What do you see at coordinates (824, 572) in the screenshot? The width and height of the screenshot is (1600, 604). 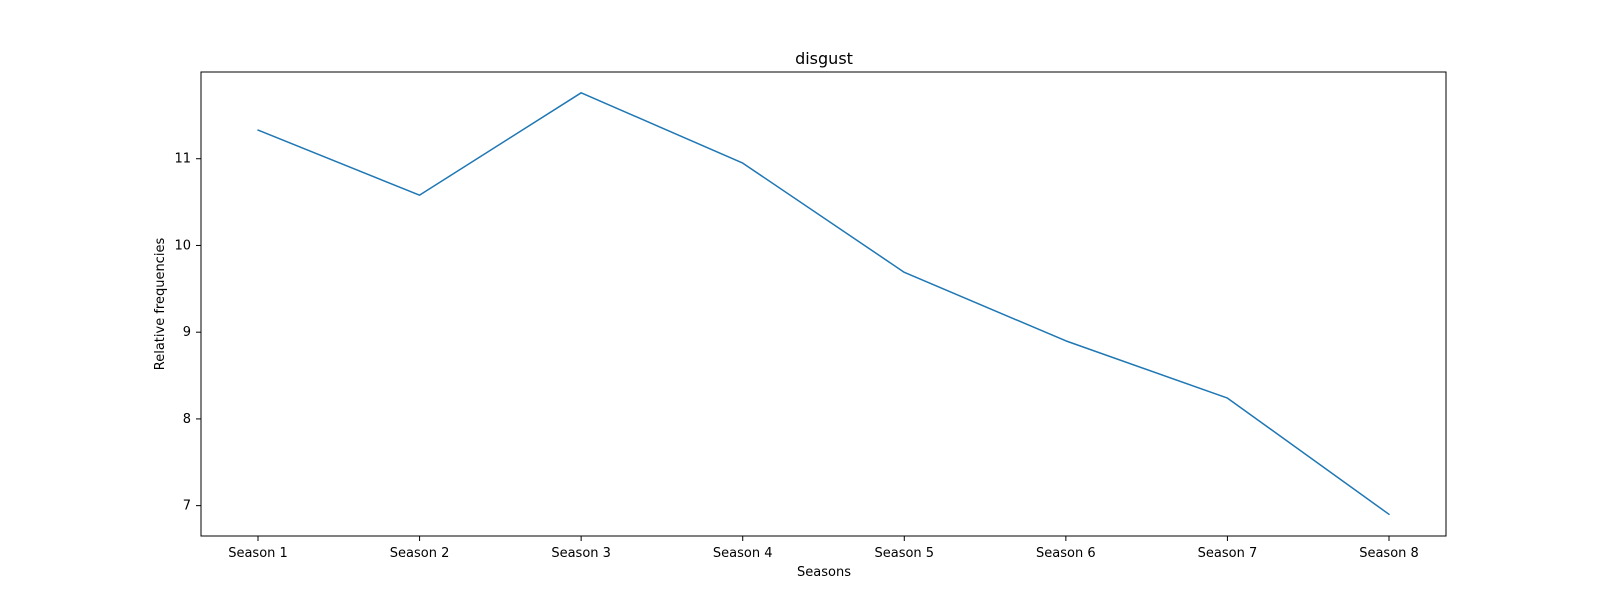 I see `x-axis-label: Seasons` at bounding box center [824, 572].